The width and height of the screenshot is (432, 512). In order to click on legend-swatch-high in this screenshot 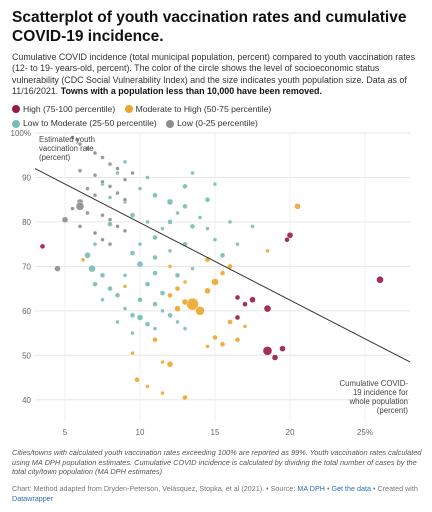, I will do `click(16, 109)`.